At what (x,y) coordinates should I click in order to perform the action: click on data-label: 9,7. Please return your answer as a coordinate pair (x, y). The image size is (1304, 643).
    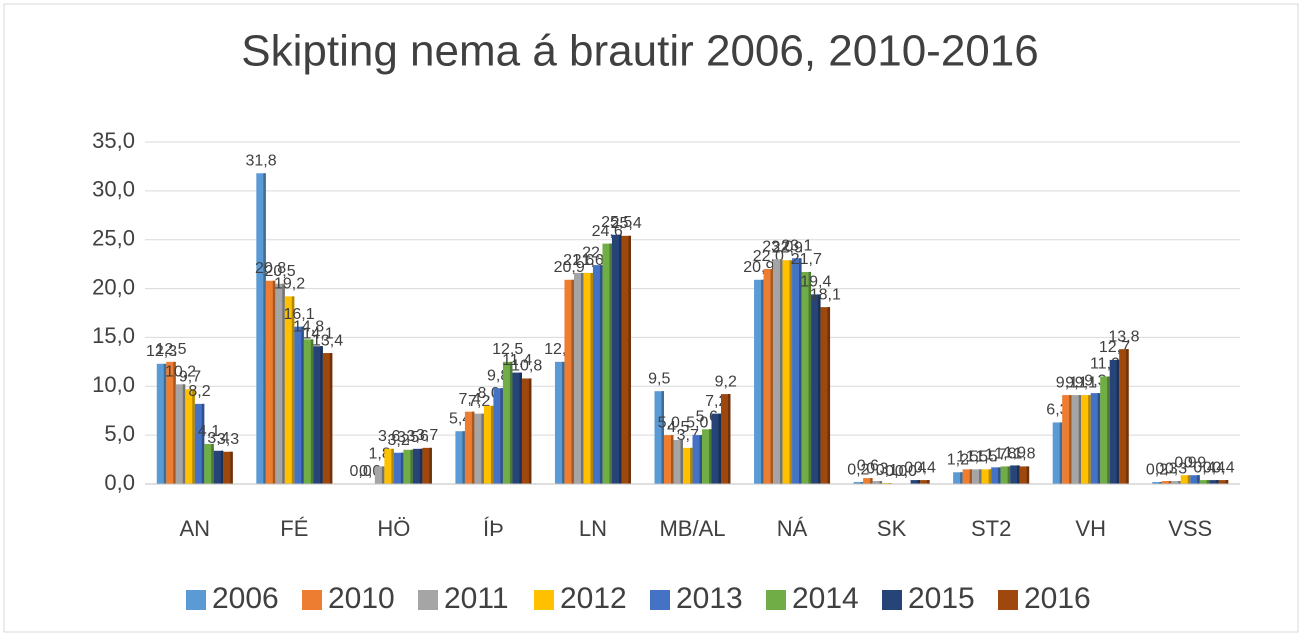
    Looking at the image, I should click on (190, 376).